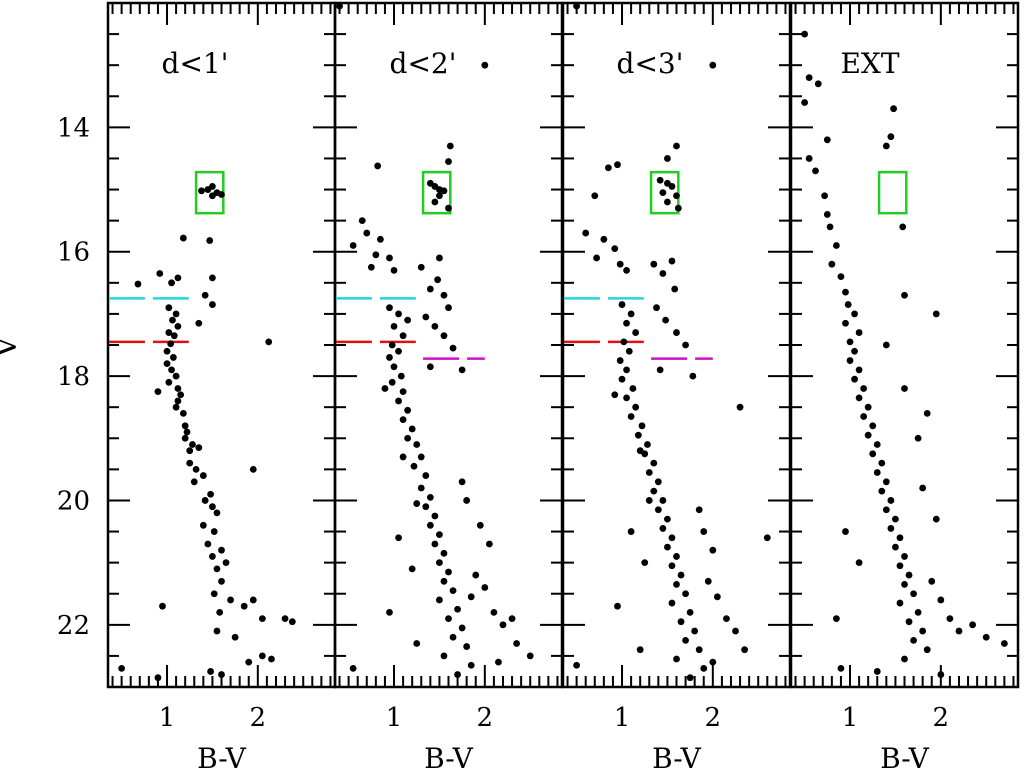  I want to click on panel-label: d<1', so click(195, 63).